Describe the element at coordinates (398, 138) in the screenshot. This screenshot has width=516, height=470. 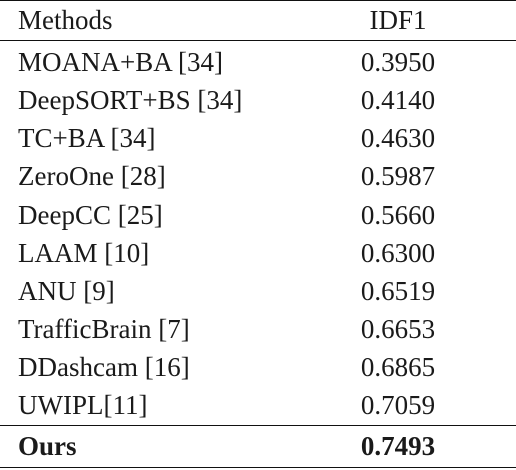
I see `idf1-cell: 0.4630` at that location.